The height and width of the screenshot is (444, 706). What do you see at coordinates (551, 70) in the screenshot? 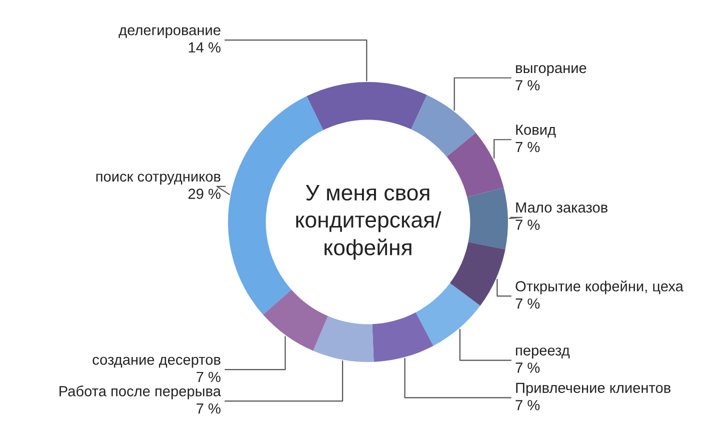
I see `slice-label: выгорание` at bounding box center [551, 70].